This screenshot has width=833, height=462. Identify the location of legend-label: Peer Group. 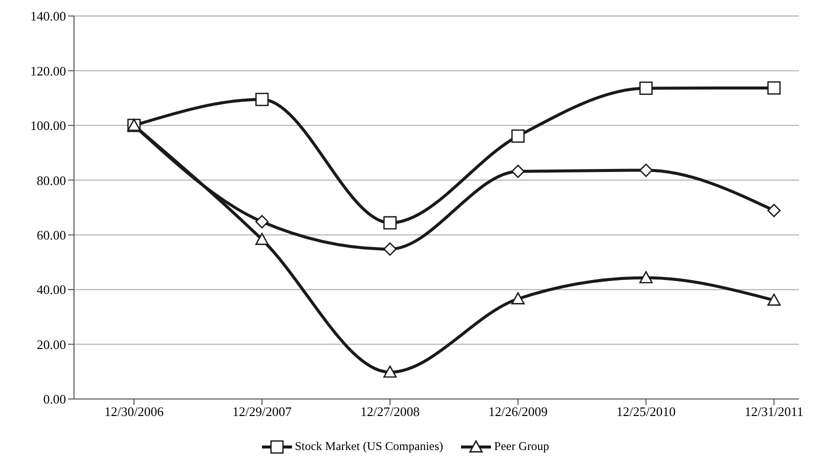
(521, 446).